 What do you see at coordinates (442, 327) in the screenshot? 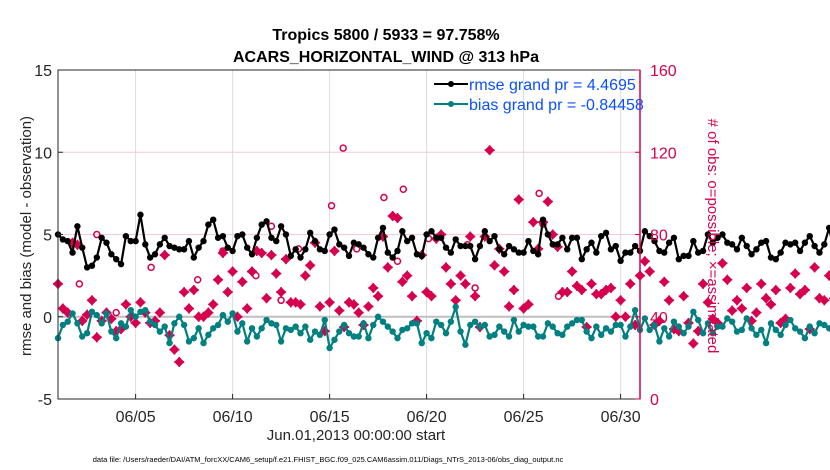
I see `bias-series` at bounding box center [442, 327].